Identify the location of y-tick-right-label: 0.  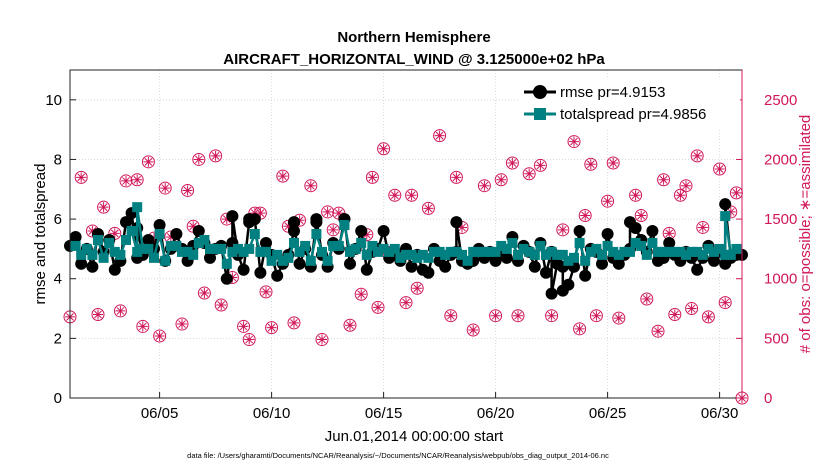
(768, 398).